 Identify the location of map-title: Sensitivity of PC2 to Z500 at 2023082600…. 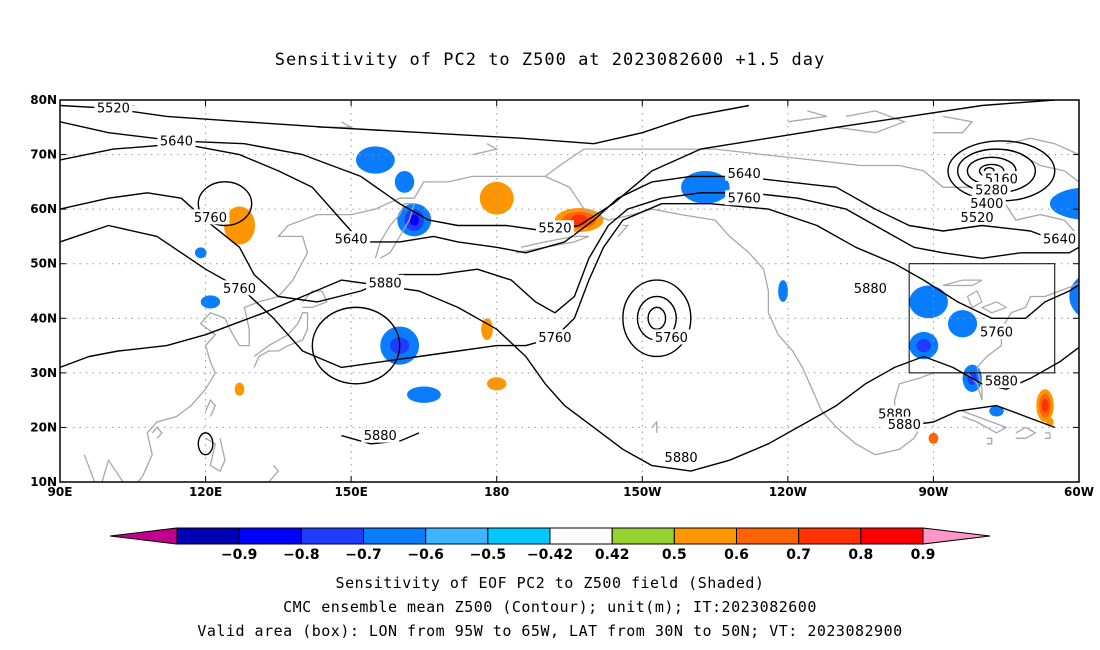
(550, 60).